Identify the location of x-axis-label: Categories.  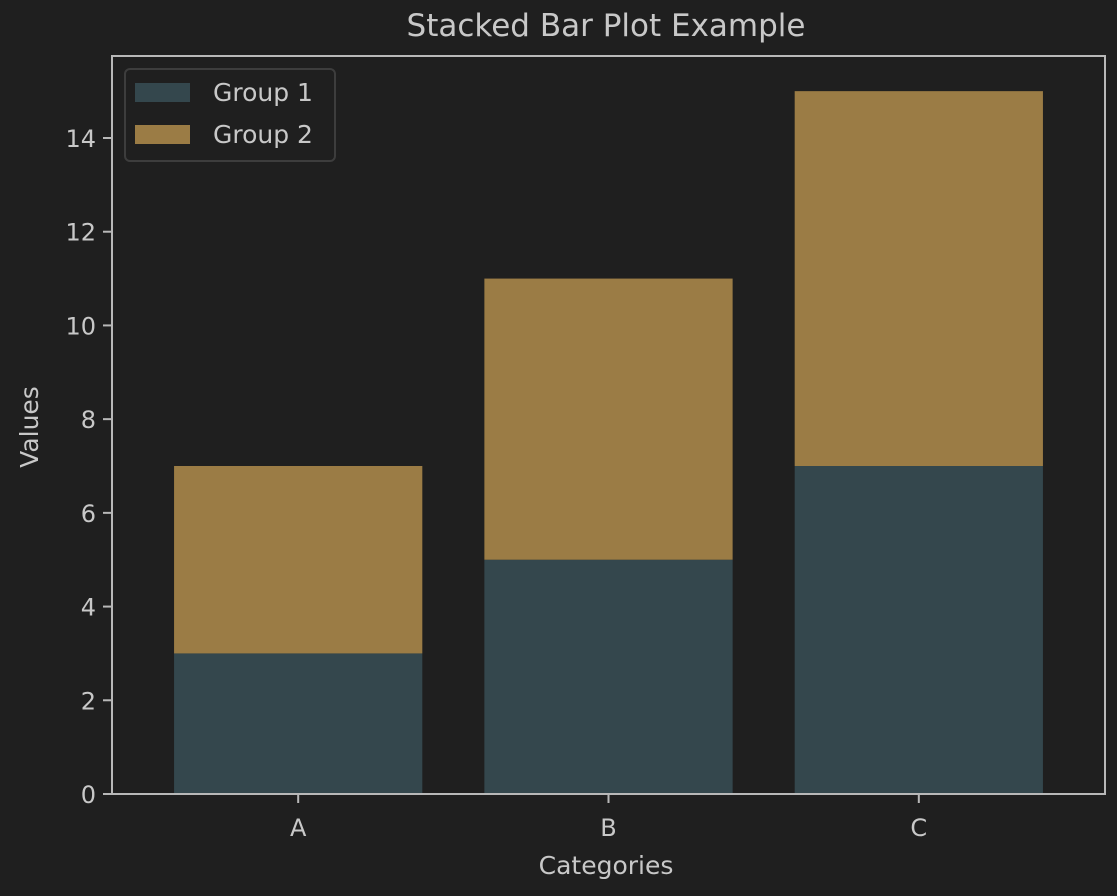
(606, 865).